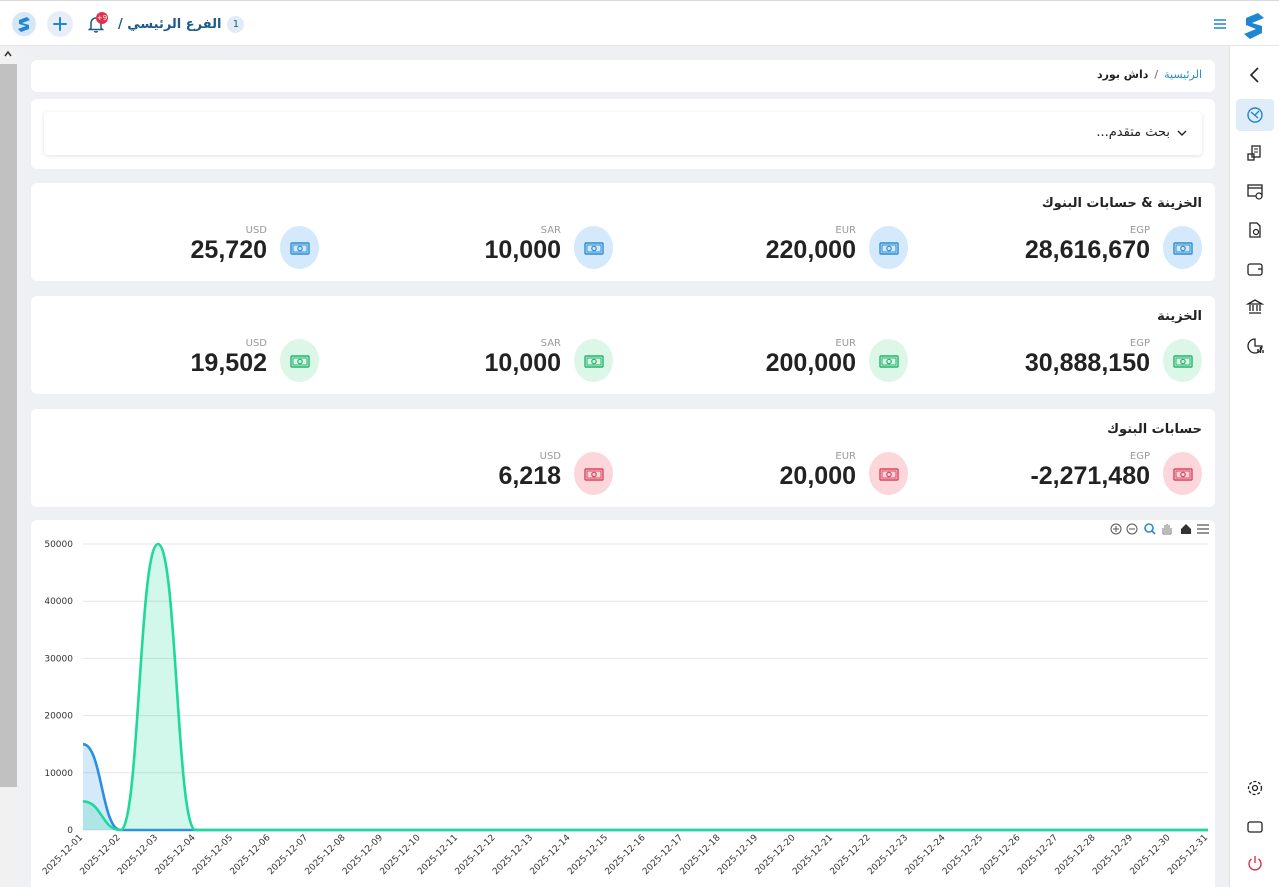 This screenshot has height=887, width=1279. I want to click on settings-icon, so click(1255, 788).